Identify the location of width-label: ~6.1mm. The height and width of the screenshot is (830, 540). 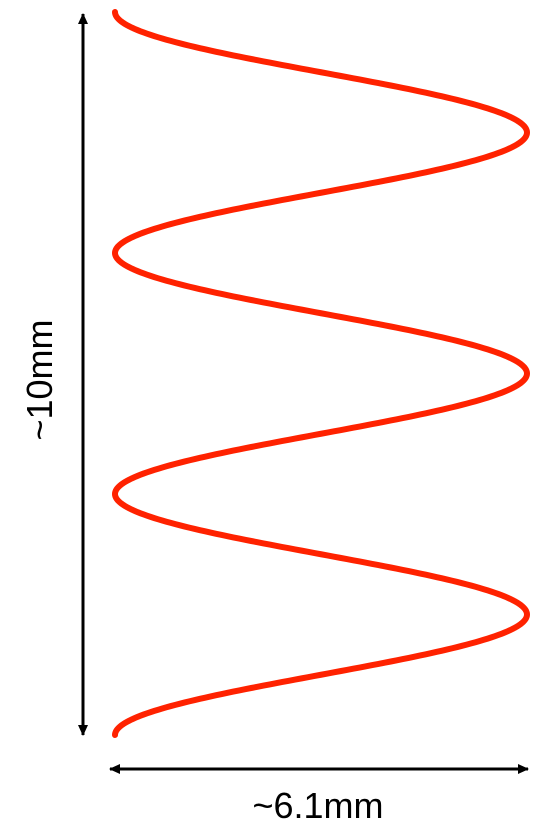
(317, 805).